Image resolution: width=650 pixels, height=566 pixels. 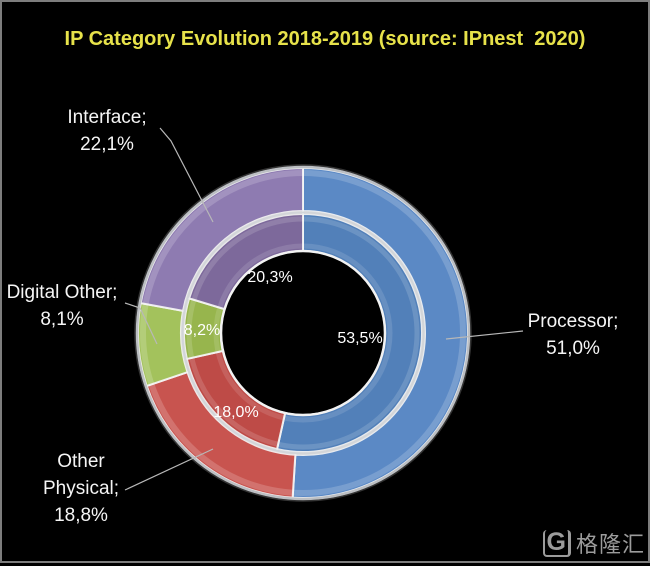 I want to click on inner-ring-gloss, so click(x=303, y=333).